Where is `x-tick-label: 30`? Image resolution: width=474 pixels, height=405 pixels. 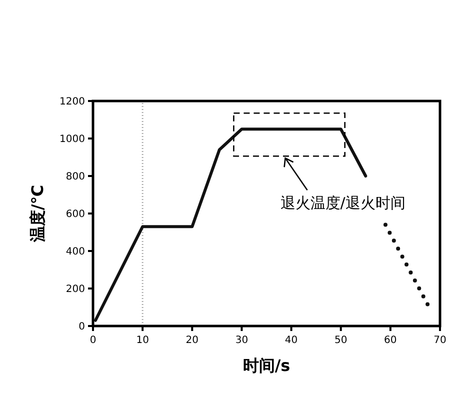 x-tick-label: 30 is located at coordinates (241, 340).